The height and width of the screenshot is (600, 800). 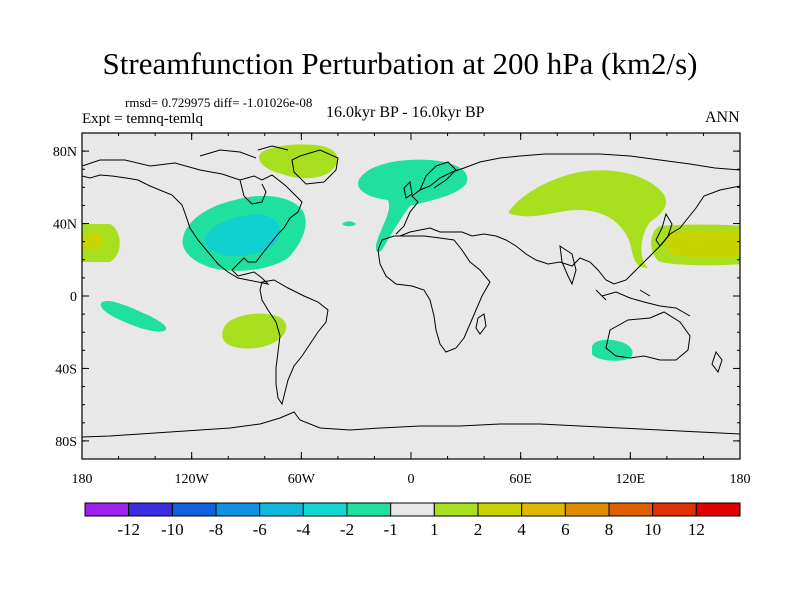 What do you see at coordinates (438, 176) in the screenshot?
I see `scandinavia-coast` at bounding box center [438, 176].